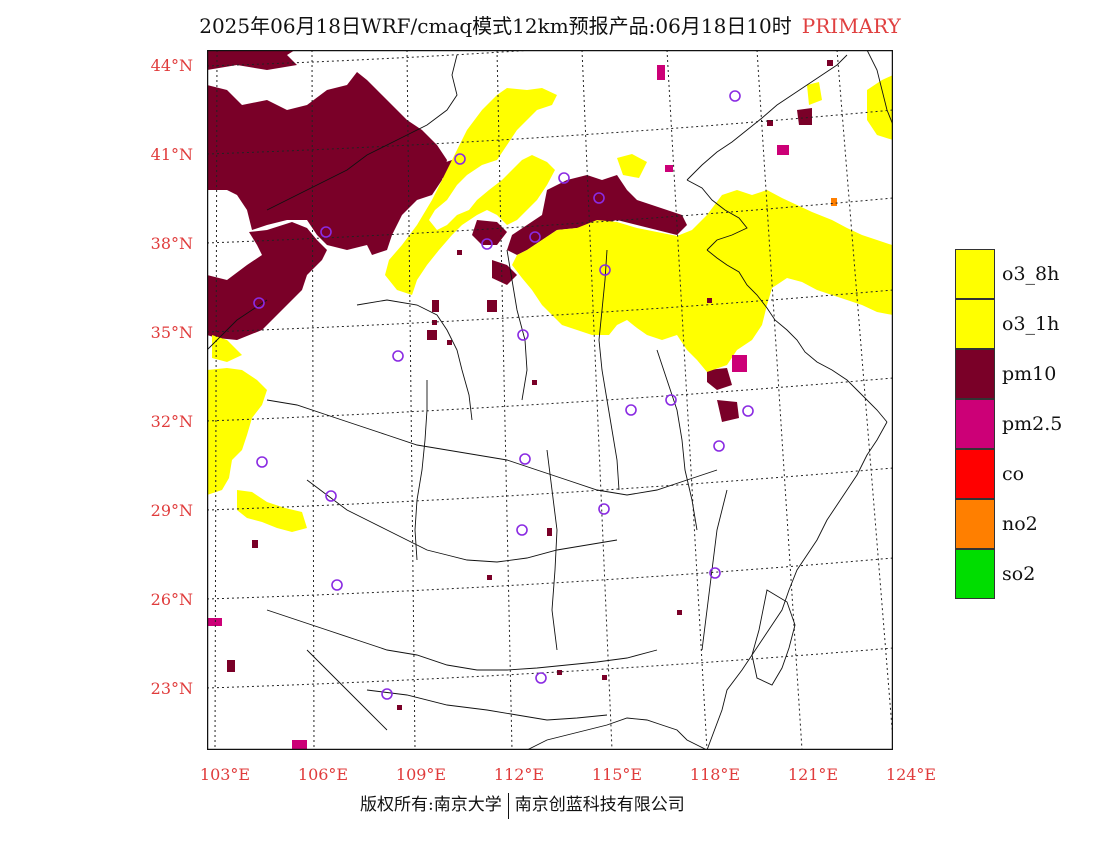 Image resolution: width=1100 pixels, height=850 pixels. What do you see at coordinates (171, 332) in the screenshot?
I see `lat-label: 35°N` at bounding box center [171, 332].